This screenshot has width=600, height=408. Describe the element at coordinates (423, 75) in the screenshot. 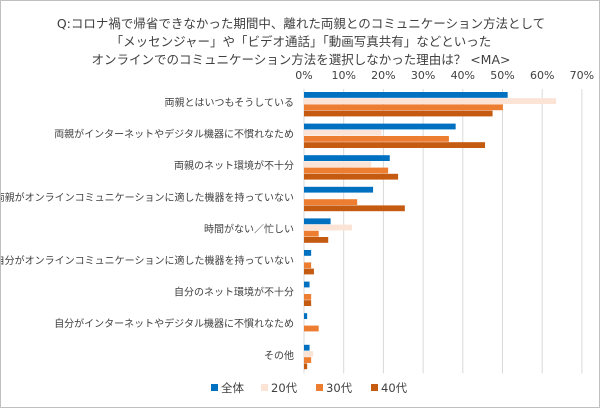

I see `x-tick-label: 30%` at that location.